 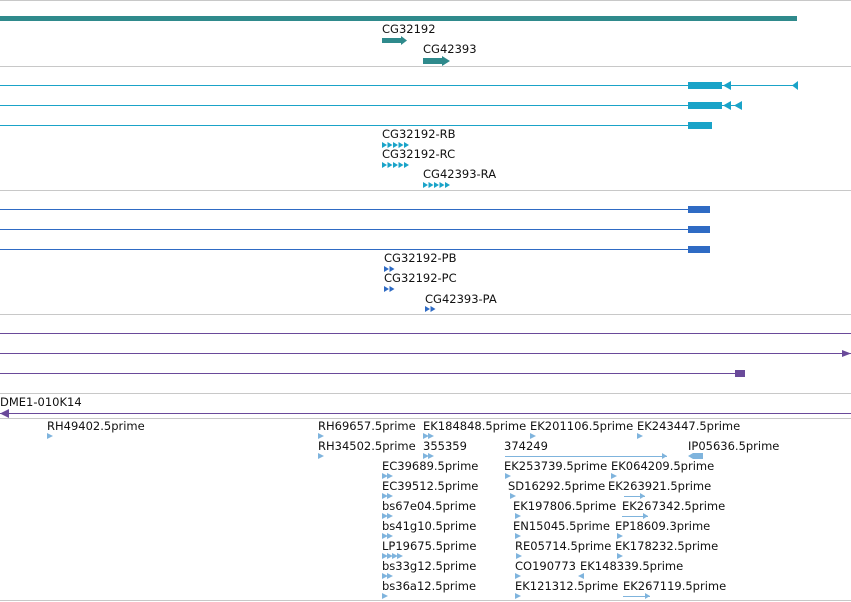 I want to click on est-label: CO190773, so click(x=545, y=566).